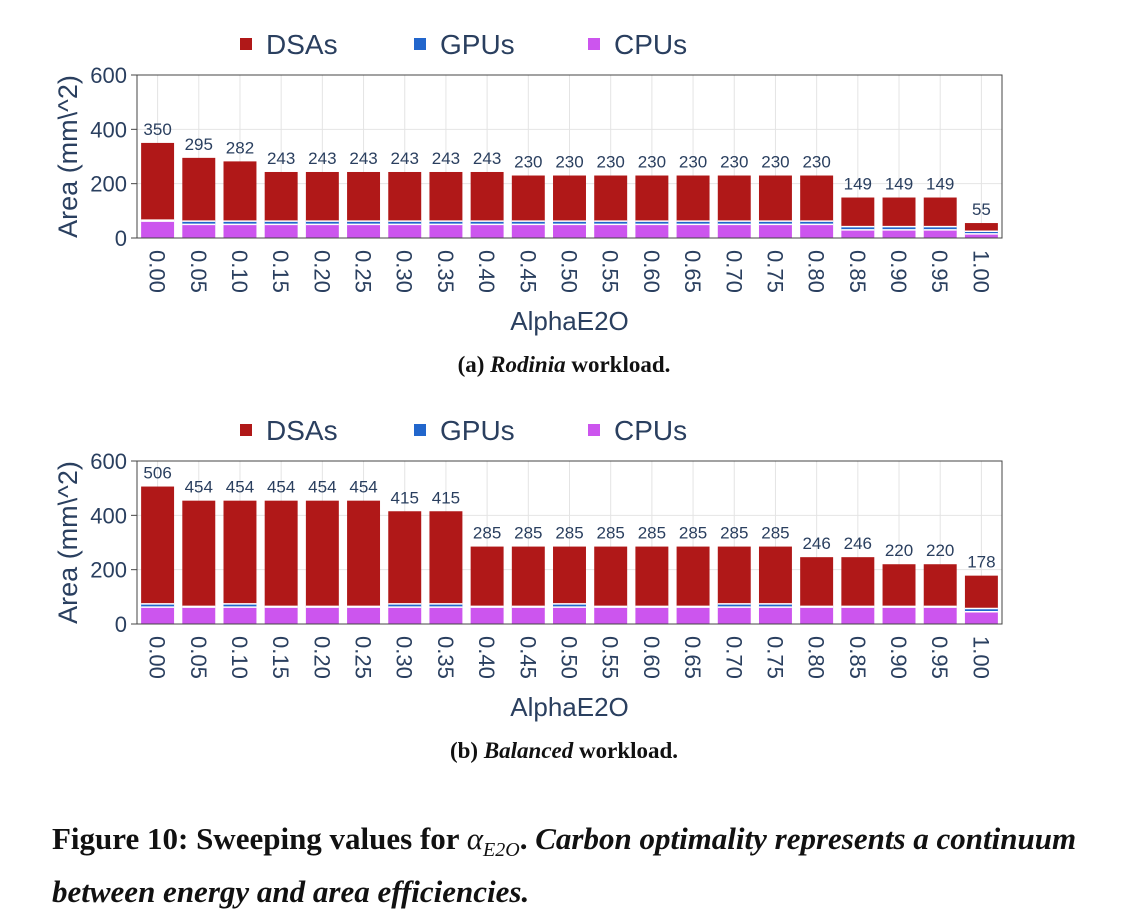 This screenshot has width=1128, height=913. I want to click on x-tick-label: 0.15, so click(280, 657).